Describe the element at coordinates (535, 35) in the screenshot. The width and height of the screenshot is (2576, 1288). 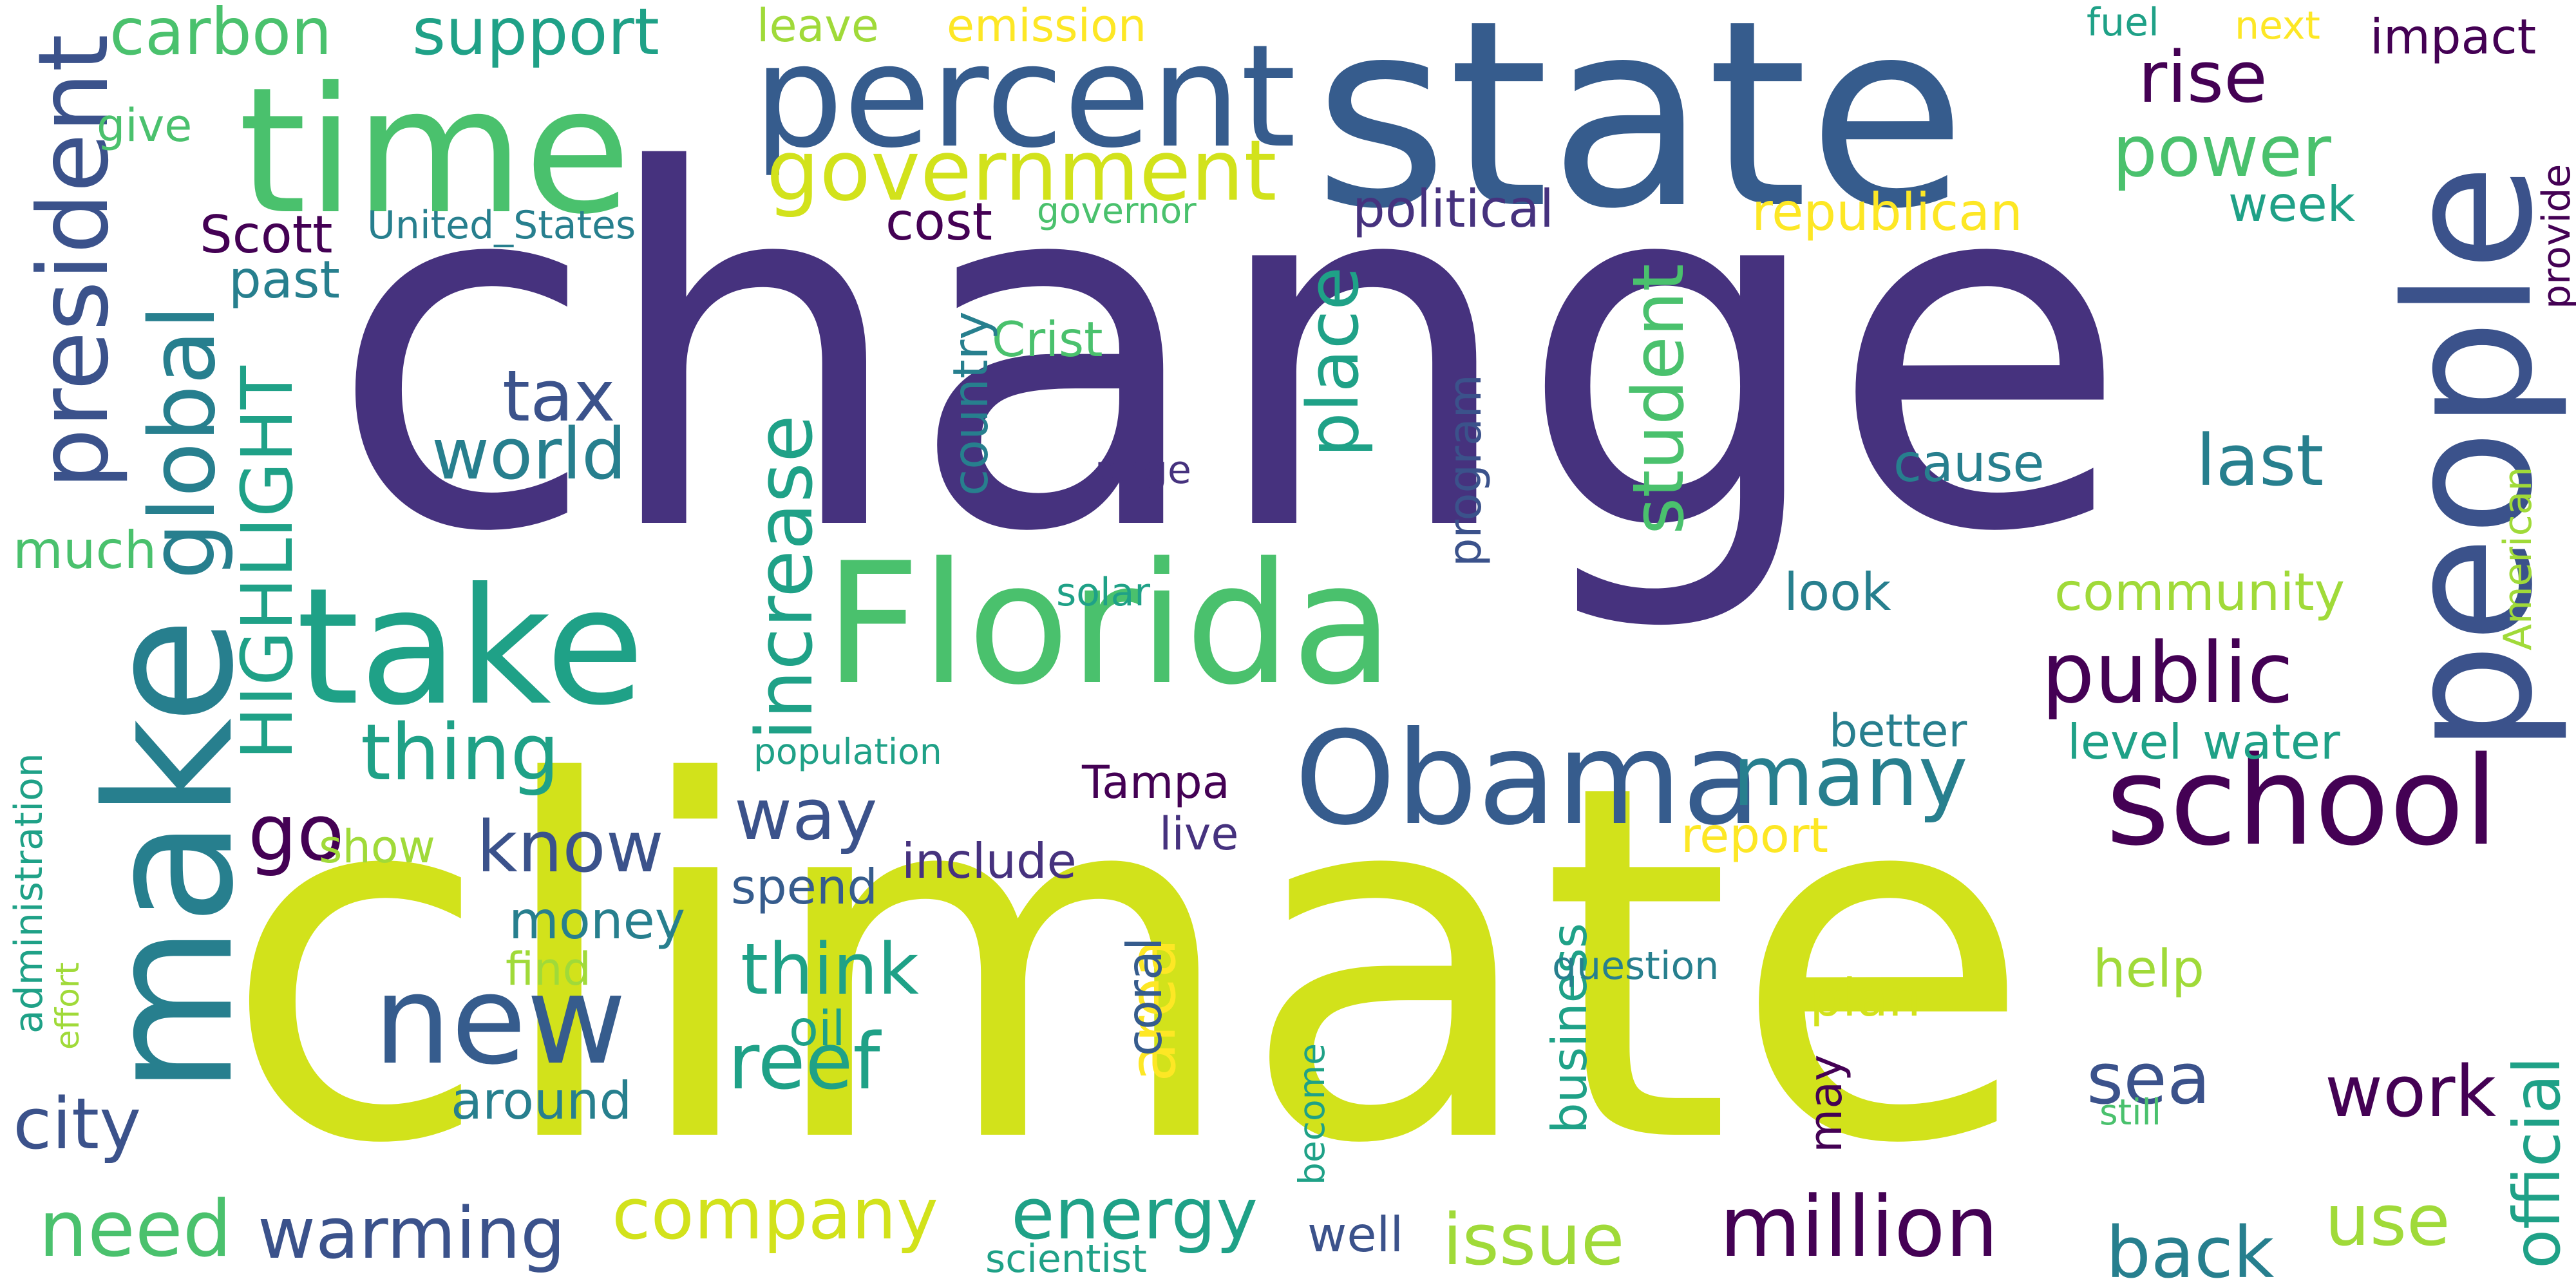
I see `word-support: support` at that location.